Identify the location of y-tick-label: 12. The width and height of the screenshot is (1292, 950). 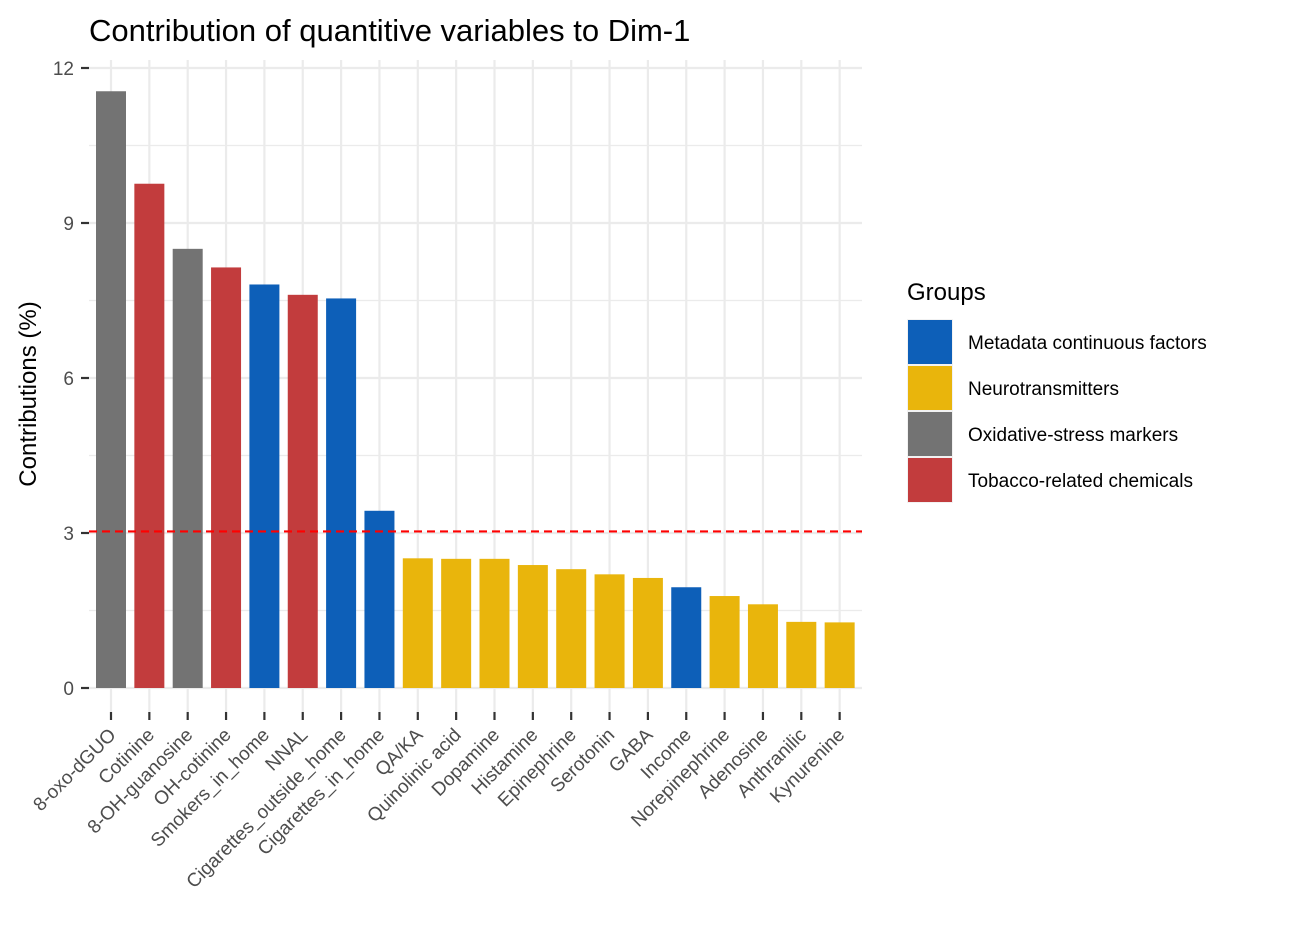
(63, 69).